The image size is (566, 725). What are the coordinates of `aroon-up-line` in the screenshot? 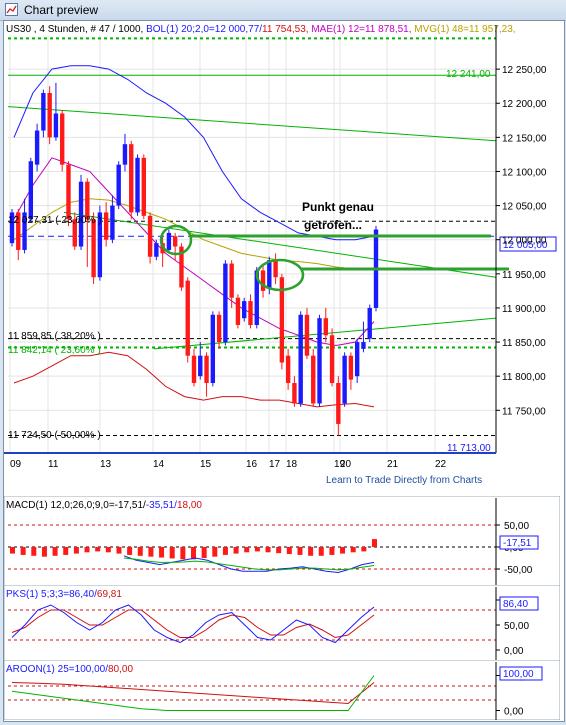 It's located at (193, 693).